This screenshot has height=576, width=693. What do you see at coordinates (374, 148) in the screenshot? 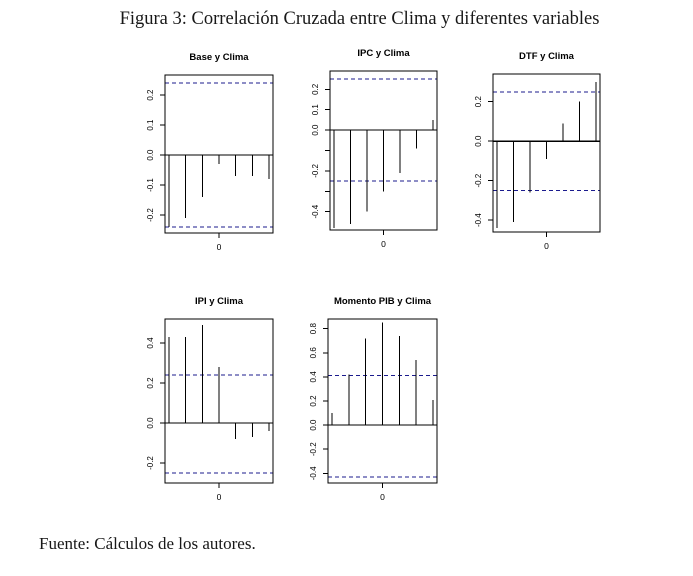
I see `ccf-plot-svg: IPC y Clima 0.2 0.1 0.0 -0.2 -0.4 0` at bounding box center [374, 148].